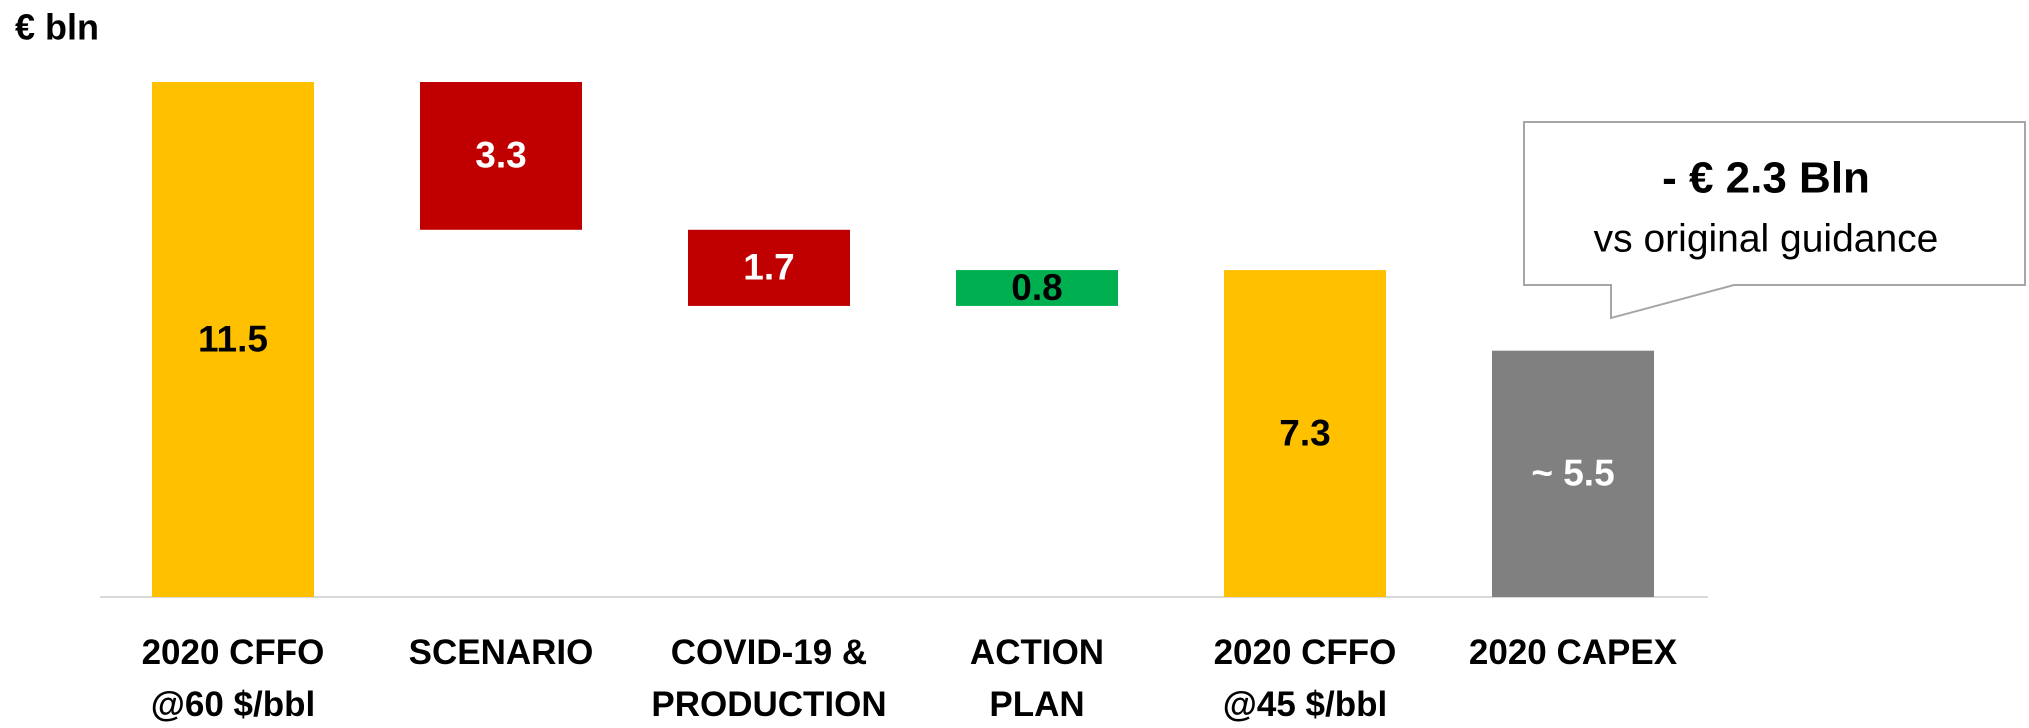 The width and height of the screenshot is (2029, 728). What do you see at coordinates (1573, 652) in the screenshot?
I see `x-tick-label: 2020 CAPEX` at bounding box center [1573, 652].